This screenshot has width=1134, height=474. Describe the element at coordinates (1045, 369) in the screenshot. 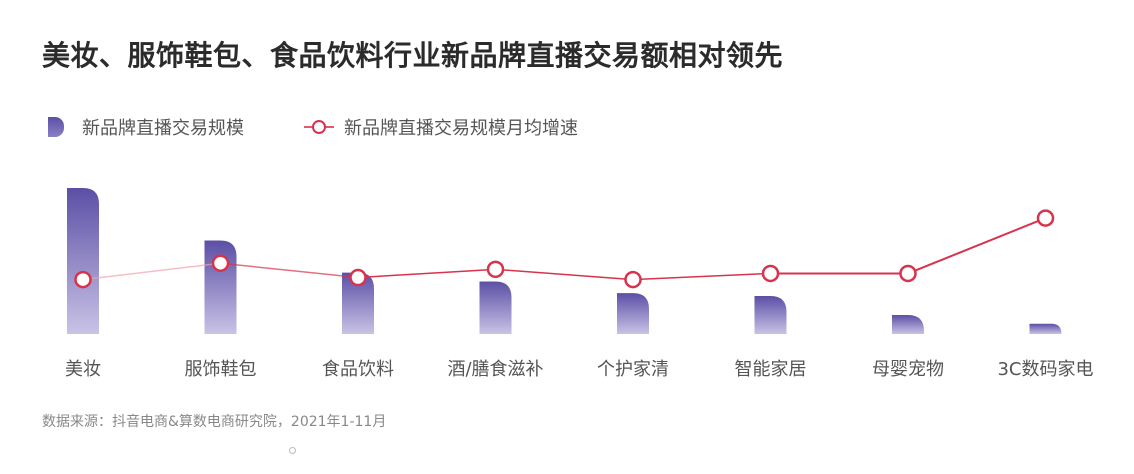

I see `x-tick-label-7: 3C数码家电` at that location.